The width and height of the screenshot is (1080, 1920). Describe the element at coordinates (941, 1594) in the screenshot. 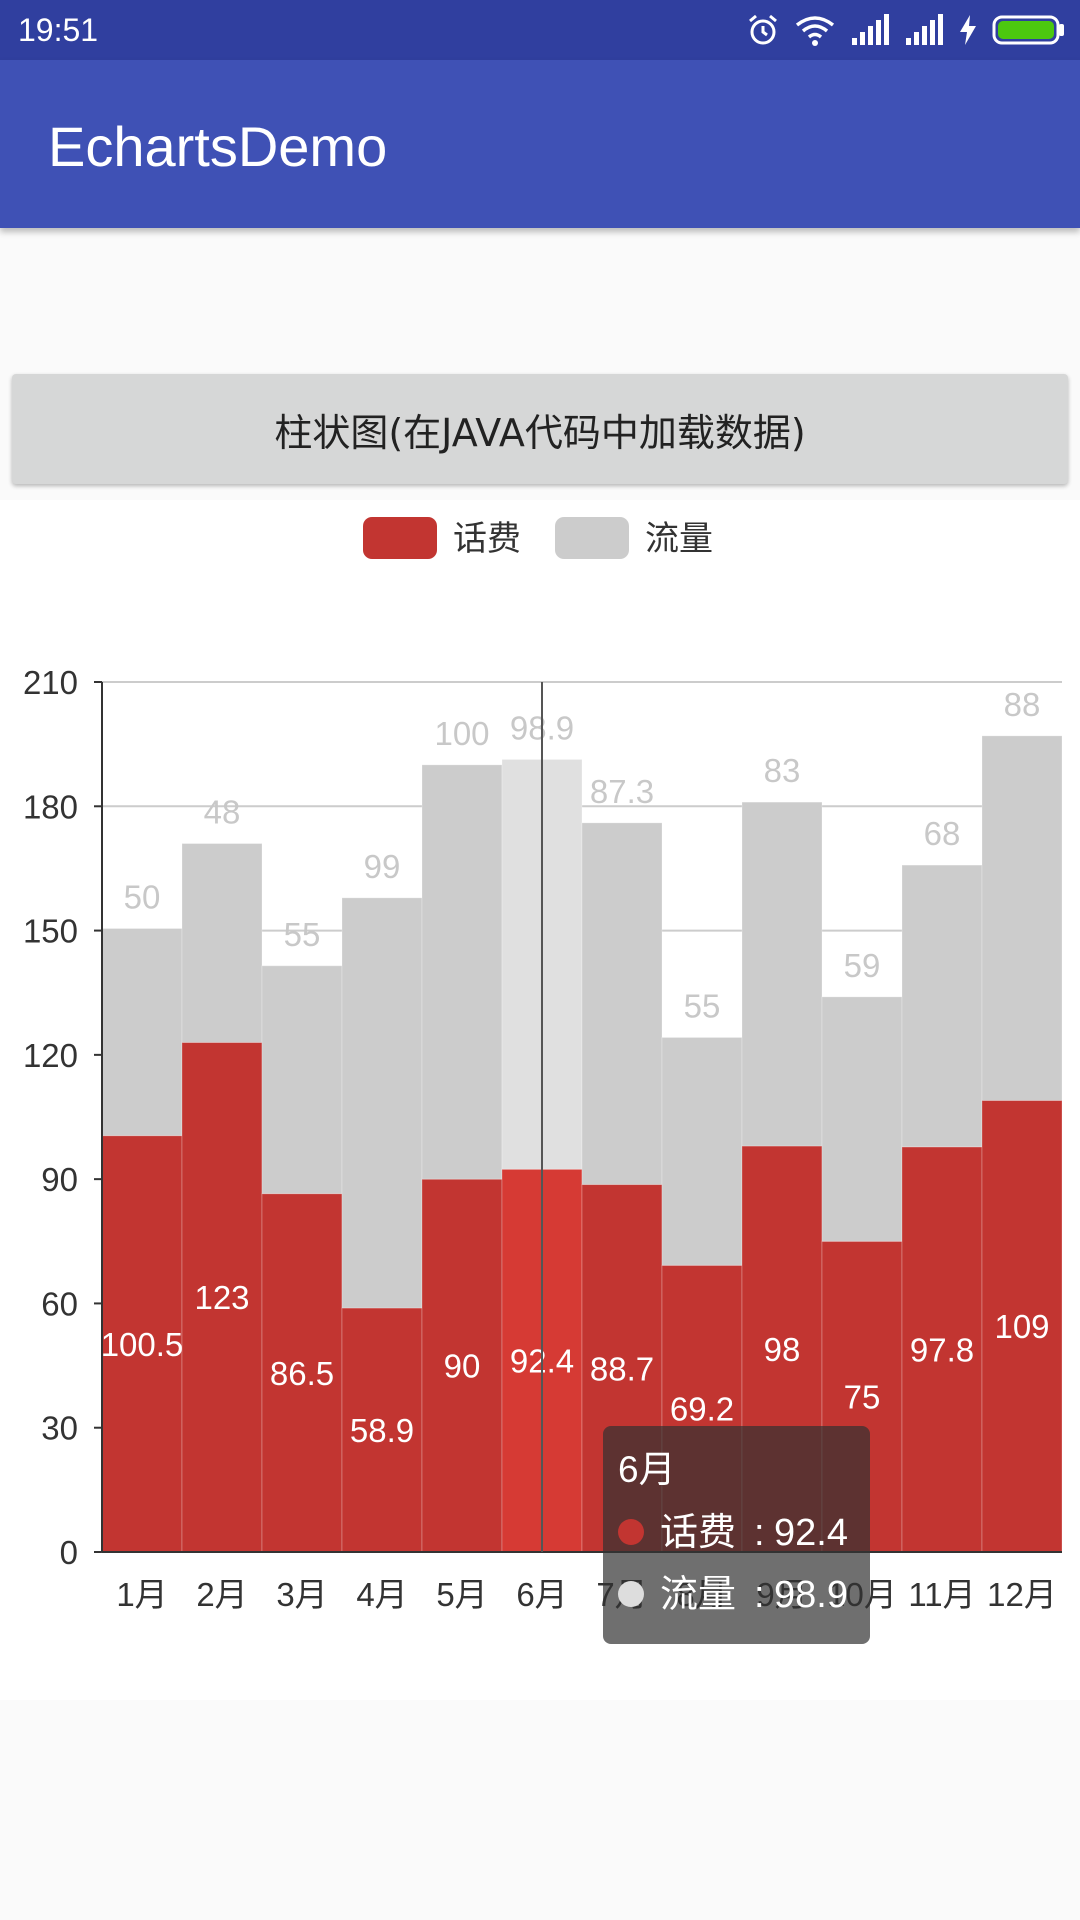

I see `x-tick-label: 11月` at that location.